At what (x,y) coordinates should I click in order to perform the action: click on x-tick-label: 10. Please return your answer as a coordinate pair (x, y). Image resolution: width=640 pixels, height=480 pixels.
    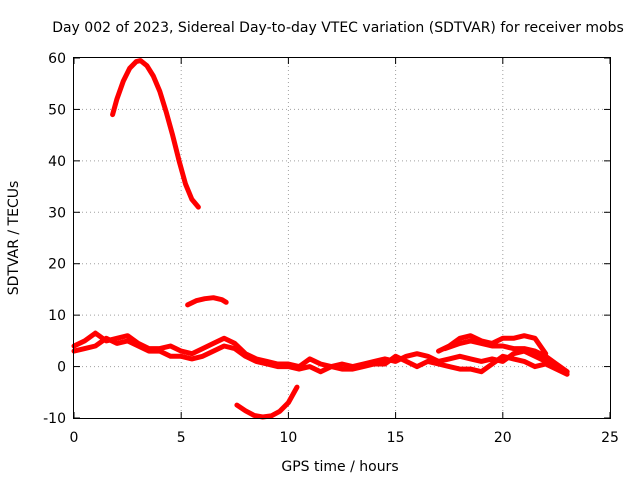
    Looking at the image, I should click on (288, 438).